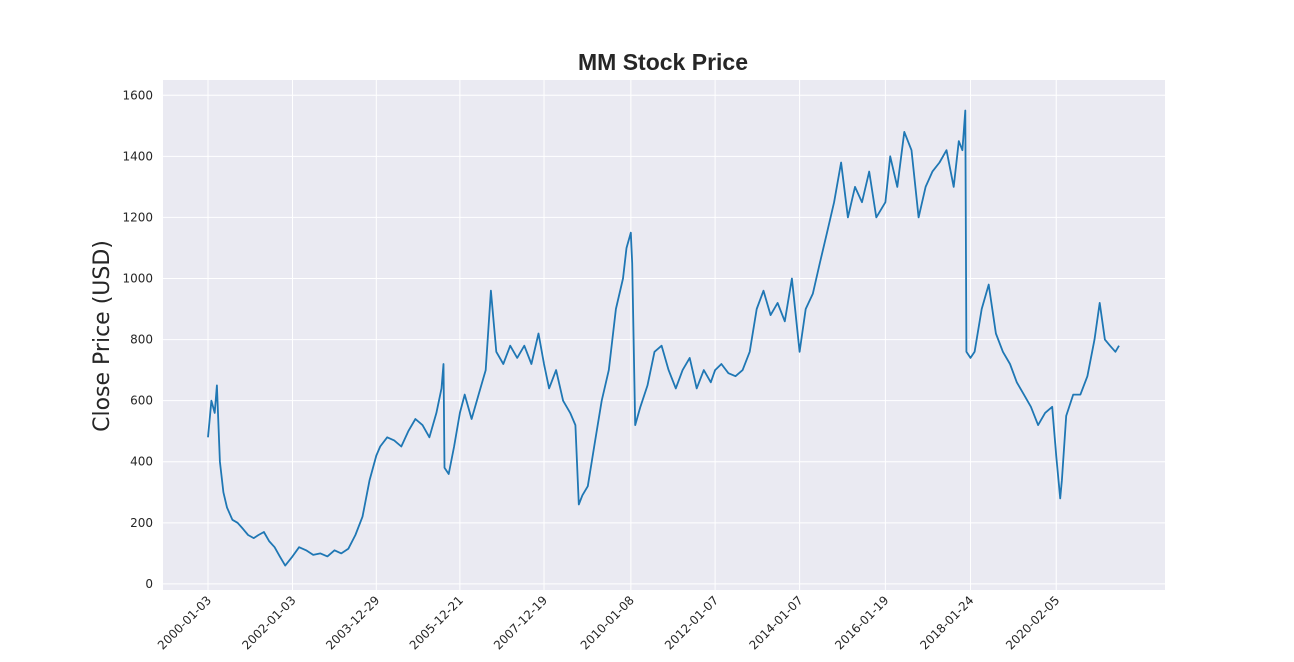 Image resolution: width=1294 pixels, height=662 pixels. What do you see at coordinates (141, 523) in the screenshot?
I see `y-tick-label: 200` at bounding box center [141, 523].